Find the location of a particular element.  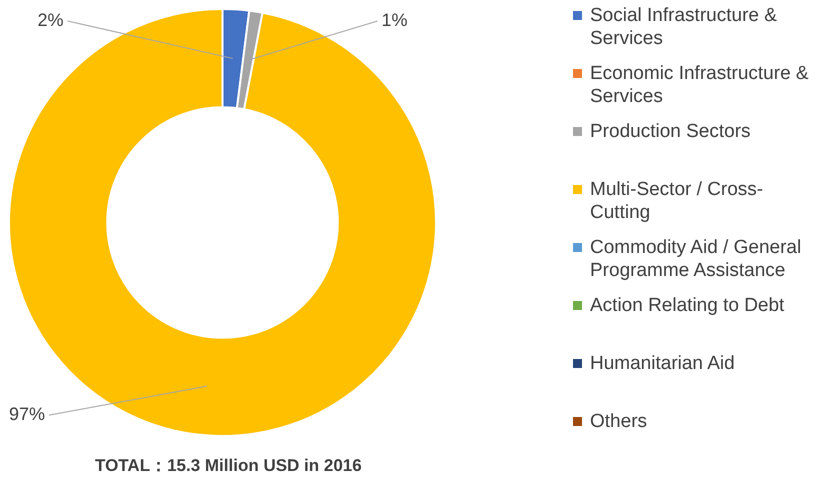

legend-label: Social Infrastructure & Services is located at coordinates (684, 27).